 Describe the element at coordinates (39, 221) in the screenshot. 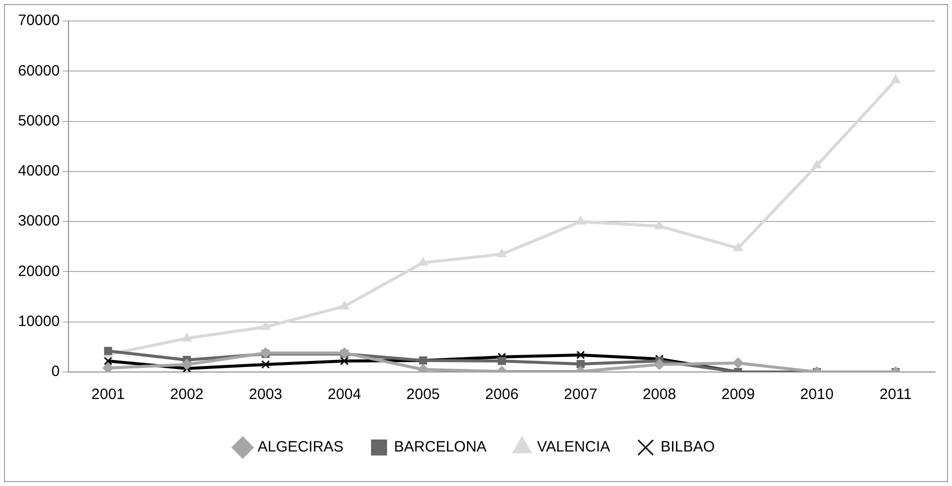

I see `y-tick-label: 30000` at that location.